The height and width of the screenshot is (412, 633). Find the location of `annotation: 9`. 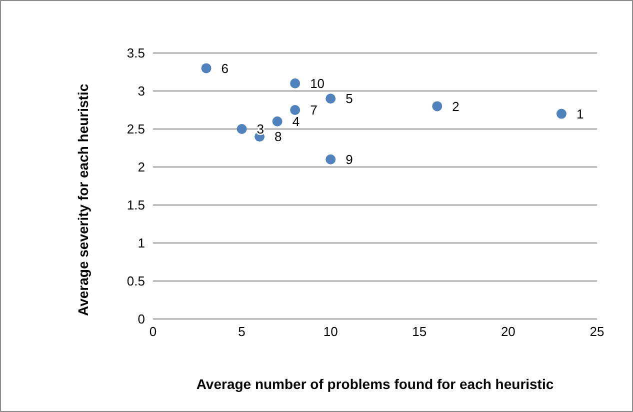

annotation: 9 is located at coordinates (349, 160).